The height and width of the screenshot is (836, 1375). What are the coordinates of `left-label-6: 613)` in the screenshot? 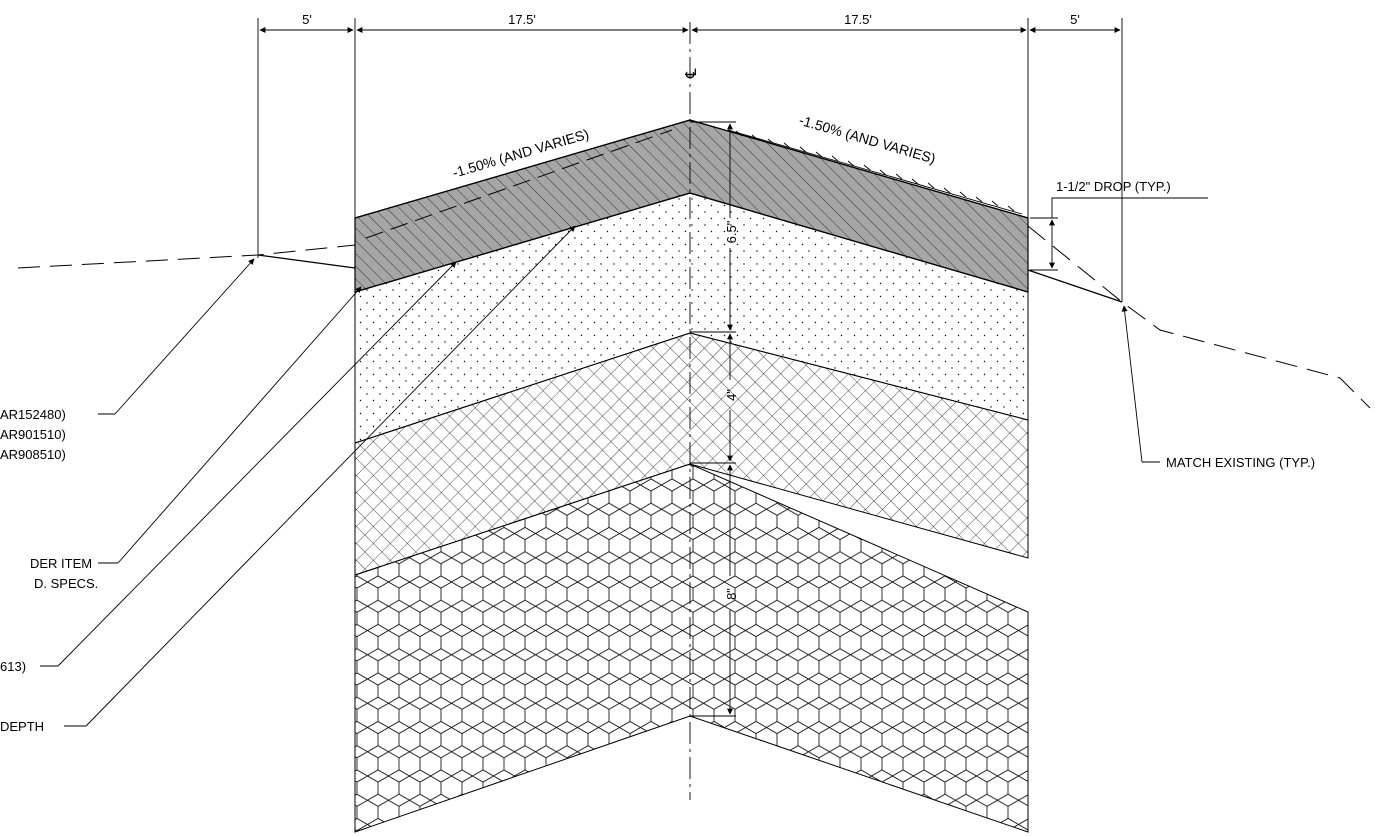 It's located at (13, 666).